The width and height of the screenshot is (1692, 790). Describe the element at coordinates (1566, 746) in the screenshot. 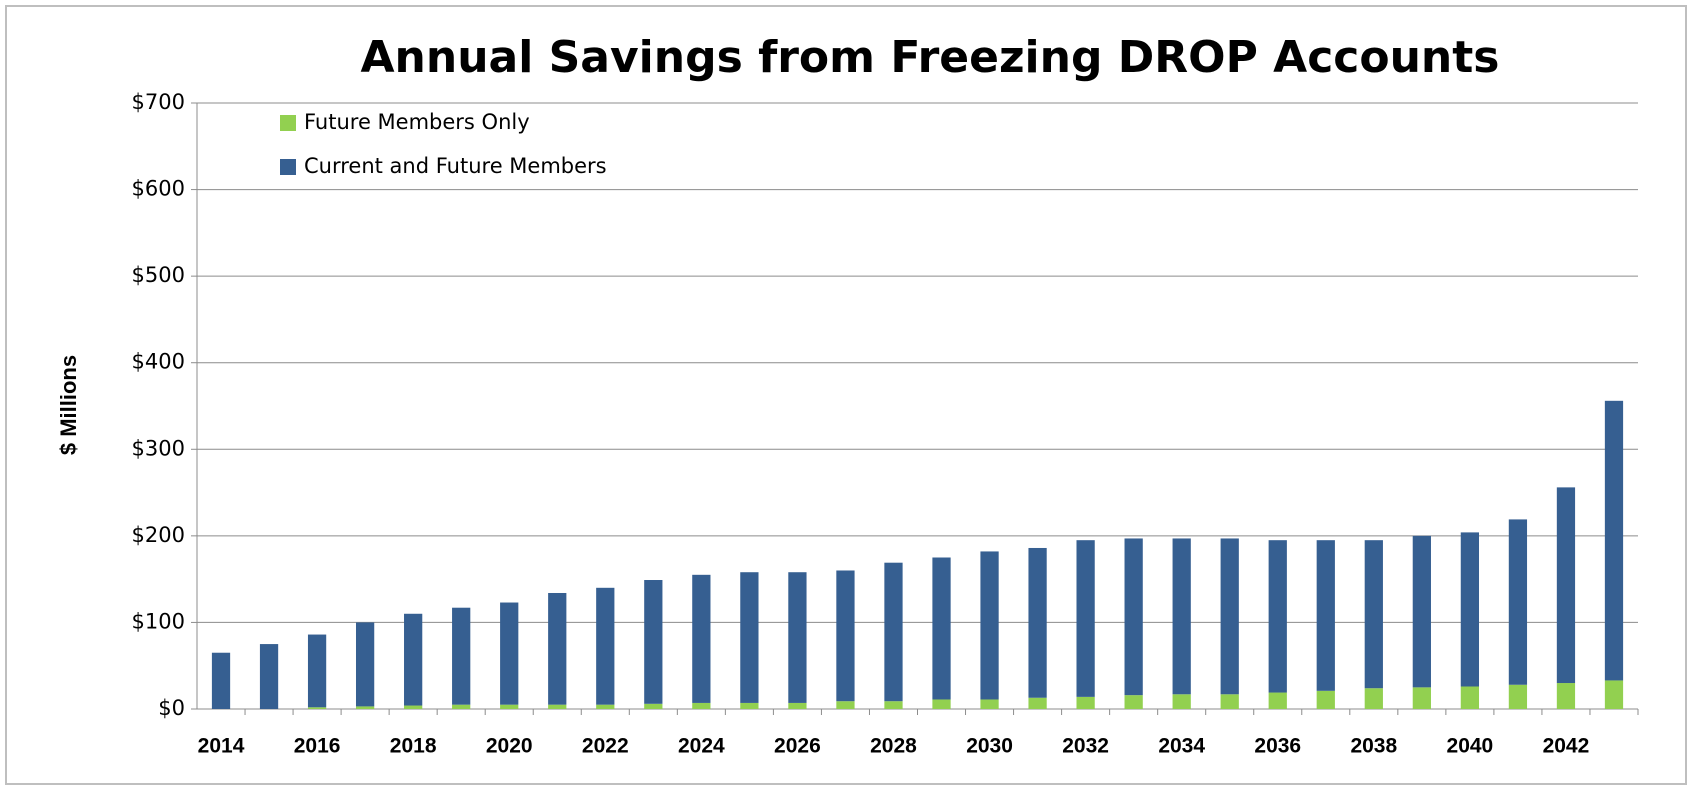

I see `x-tick-label: 2042` at that location.